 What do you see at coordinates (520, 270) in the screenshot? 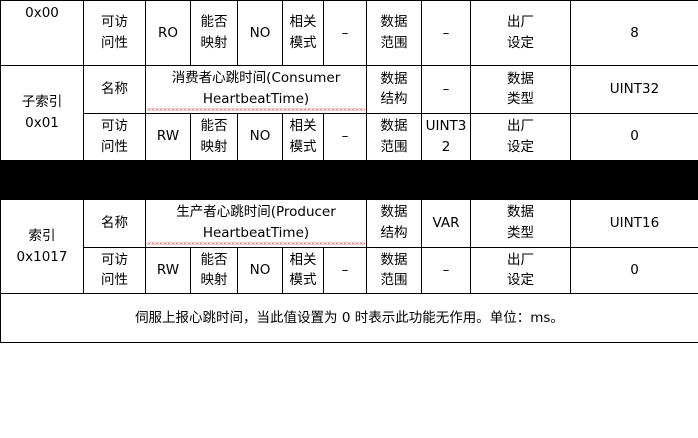
I see `cell-default-label-1017: 出厂 设定` at bounding box center [520, 270].